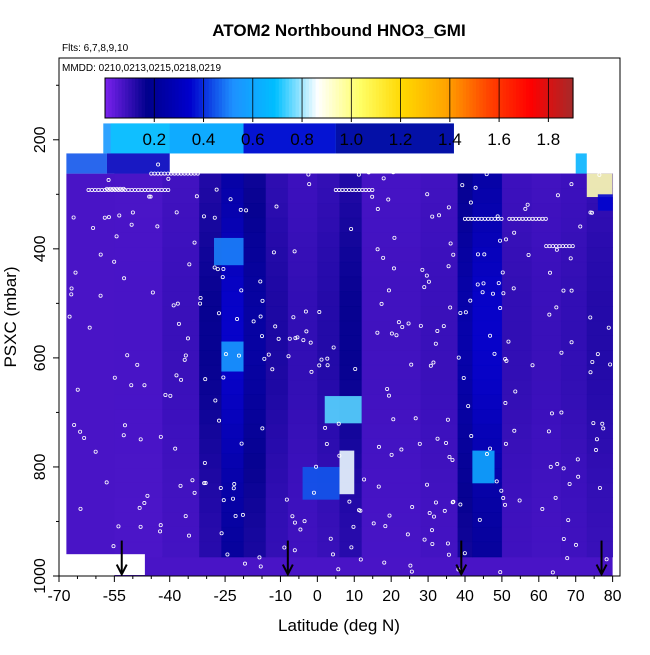  I want to click on y-tick-label: 800, so click(40, 467).